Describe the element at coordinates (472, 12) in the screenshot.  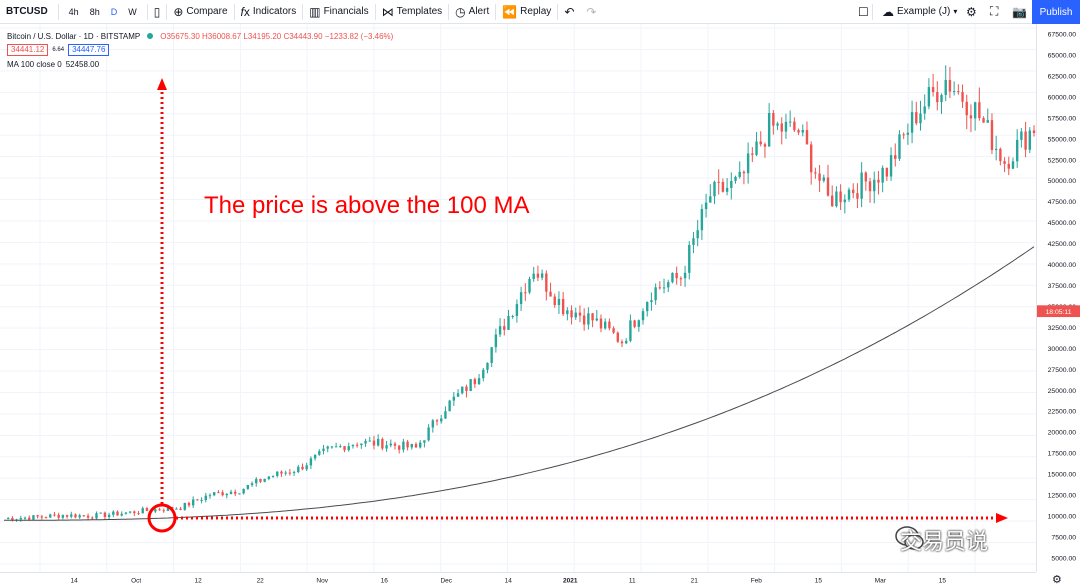
I see `alert-button: ◷ Alert` at that location.